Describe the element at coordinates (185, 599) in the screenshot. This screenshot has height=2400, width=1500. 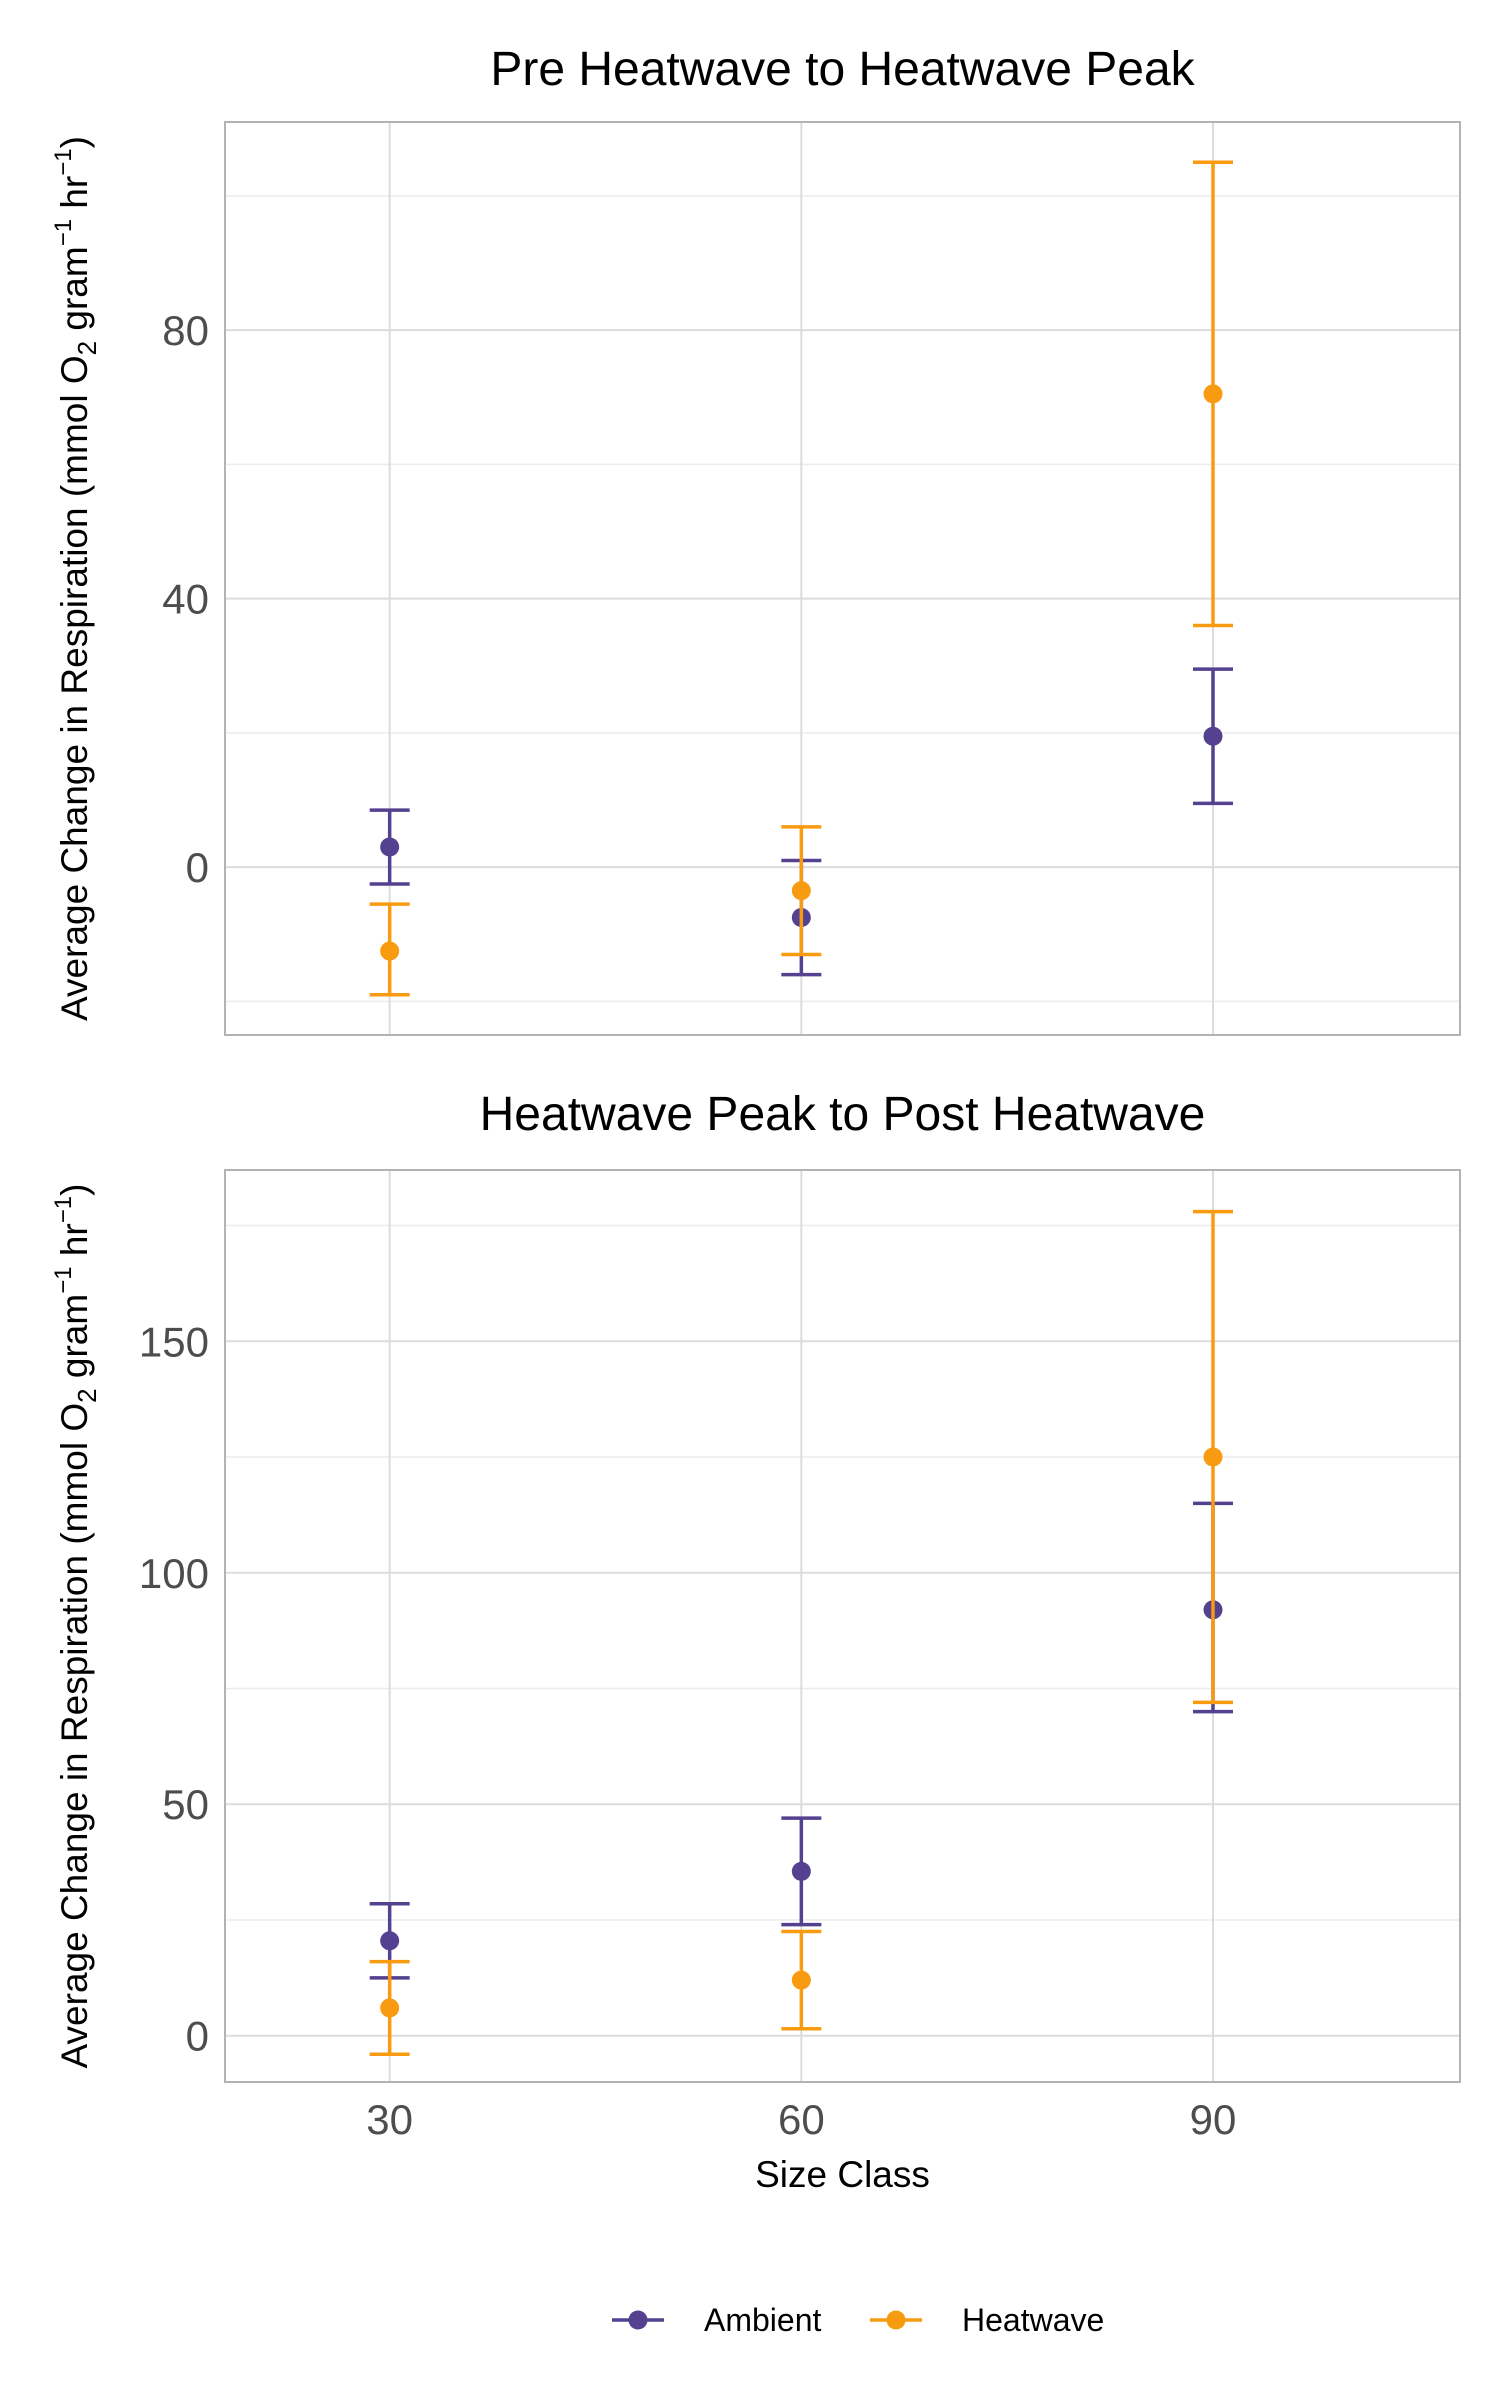
I see `y-tick-label: 40` at that location.